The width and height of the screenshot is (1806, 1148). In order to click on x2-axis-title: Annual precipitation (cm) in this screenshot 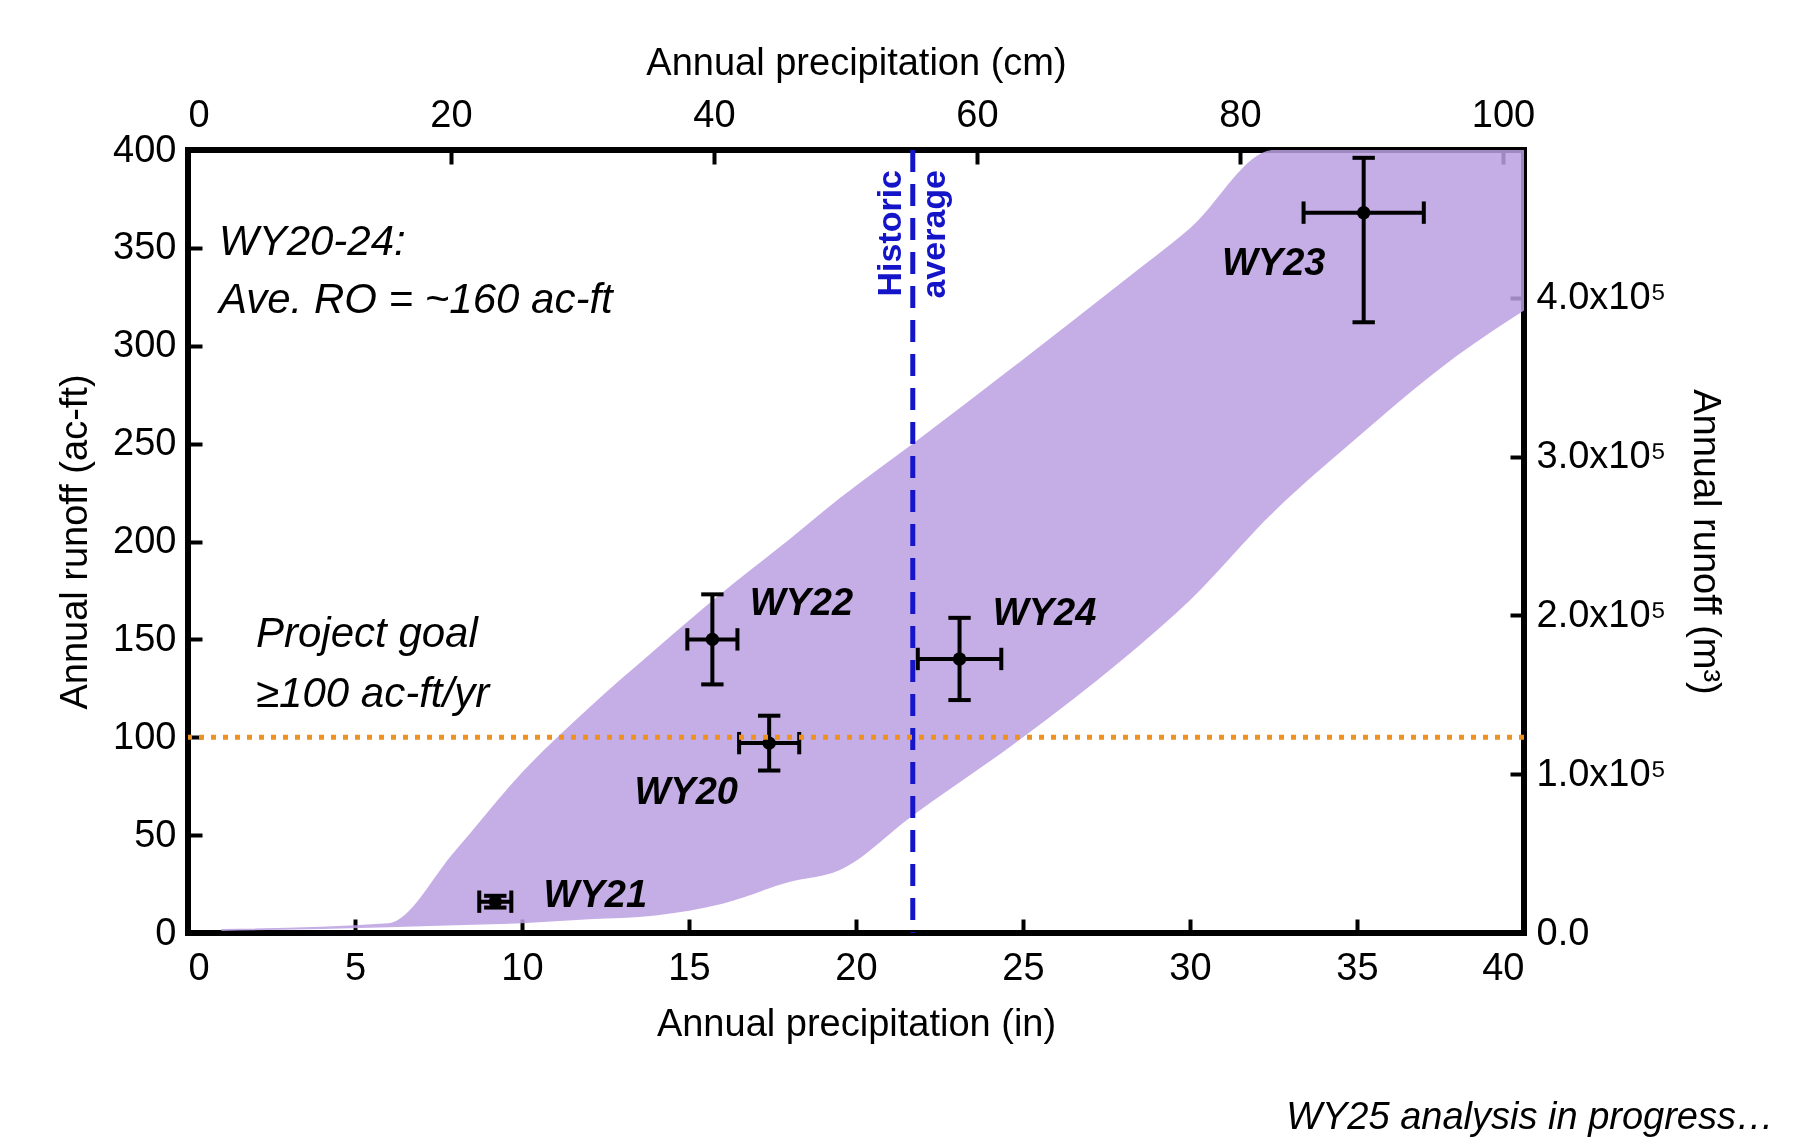, I will do `click(856, 61)`.